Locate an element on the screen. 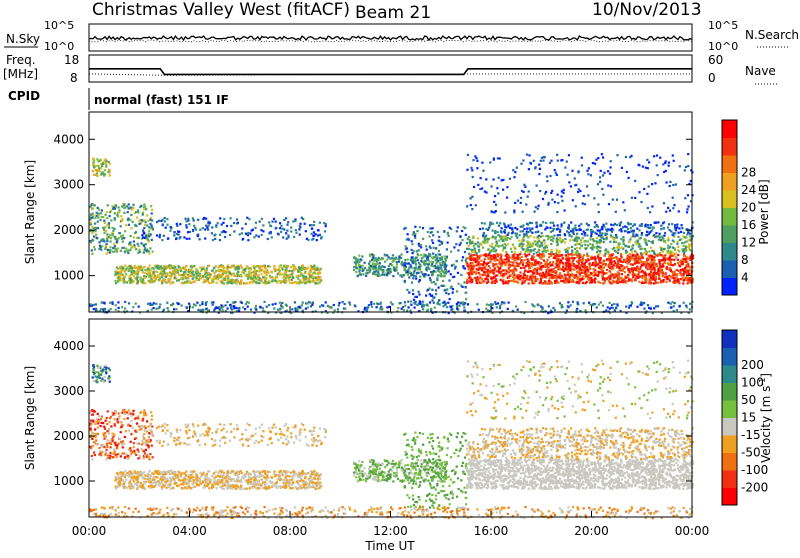  noise-tick-left-bottom: 10^0 is located at coordinates (59, 46).